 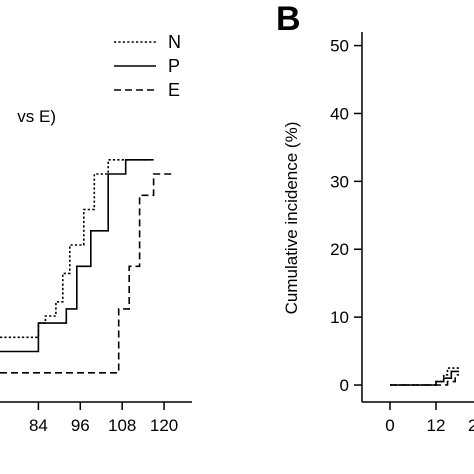 I want to click on panel-b-y-tick-label: 20, so click(x=339, y=249).